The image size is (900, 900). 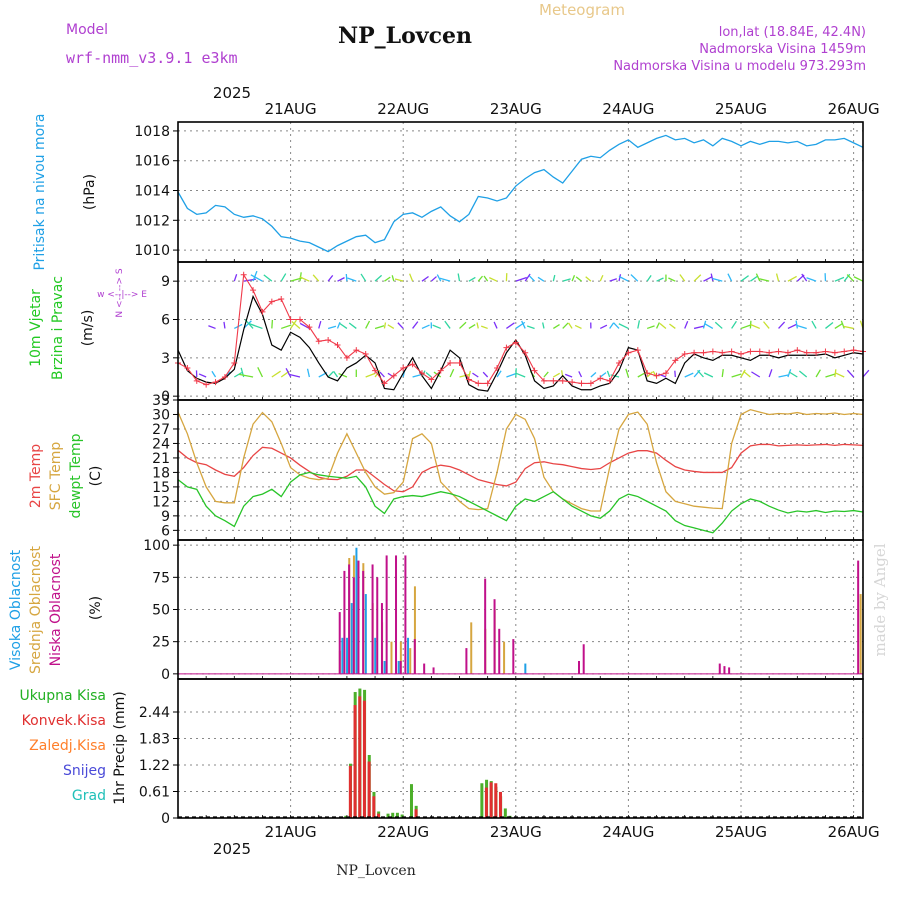 I want to click on y-tick-label: 1018, so click(x=152, y=132).